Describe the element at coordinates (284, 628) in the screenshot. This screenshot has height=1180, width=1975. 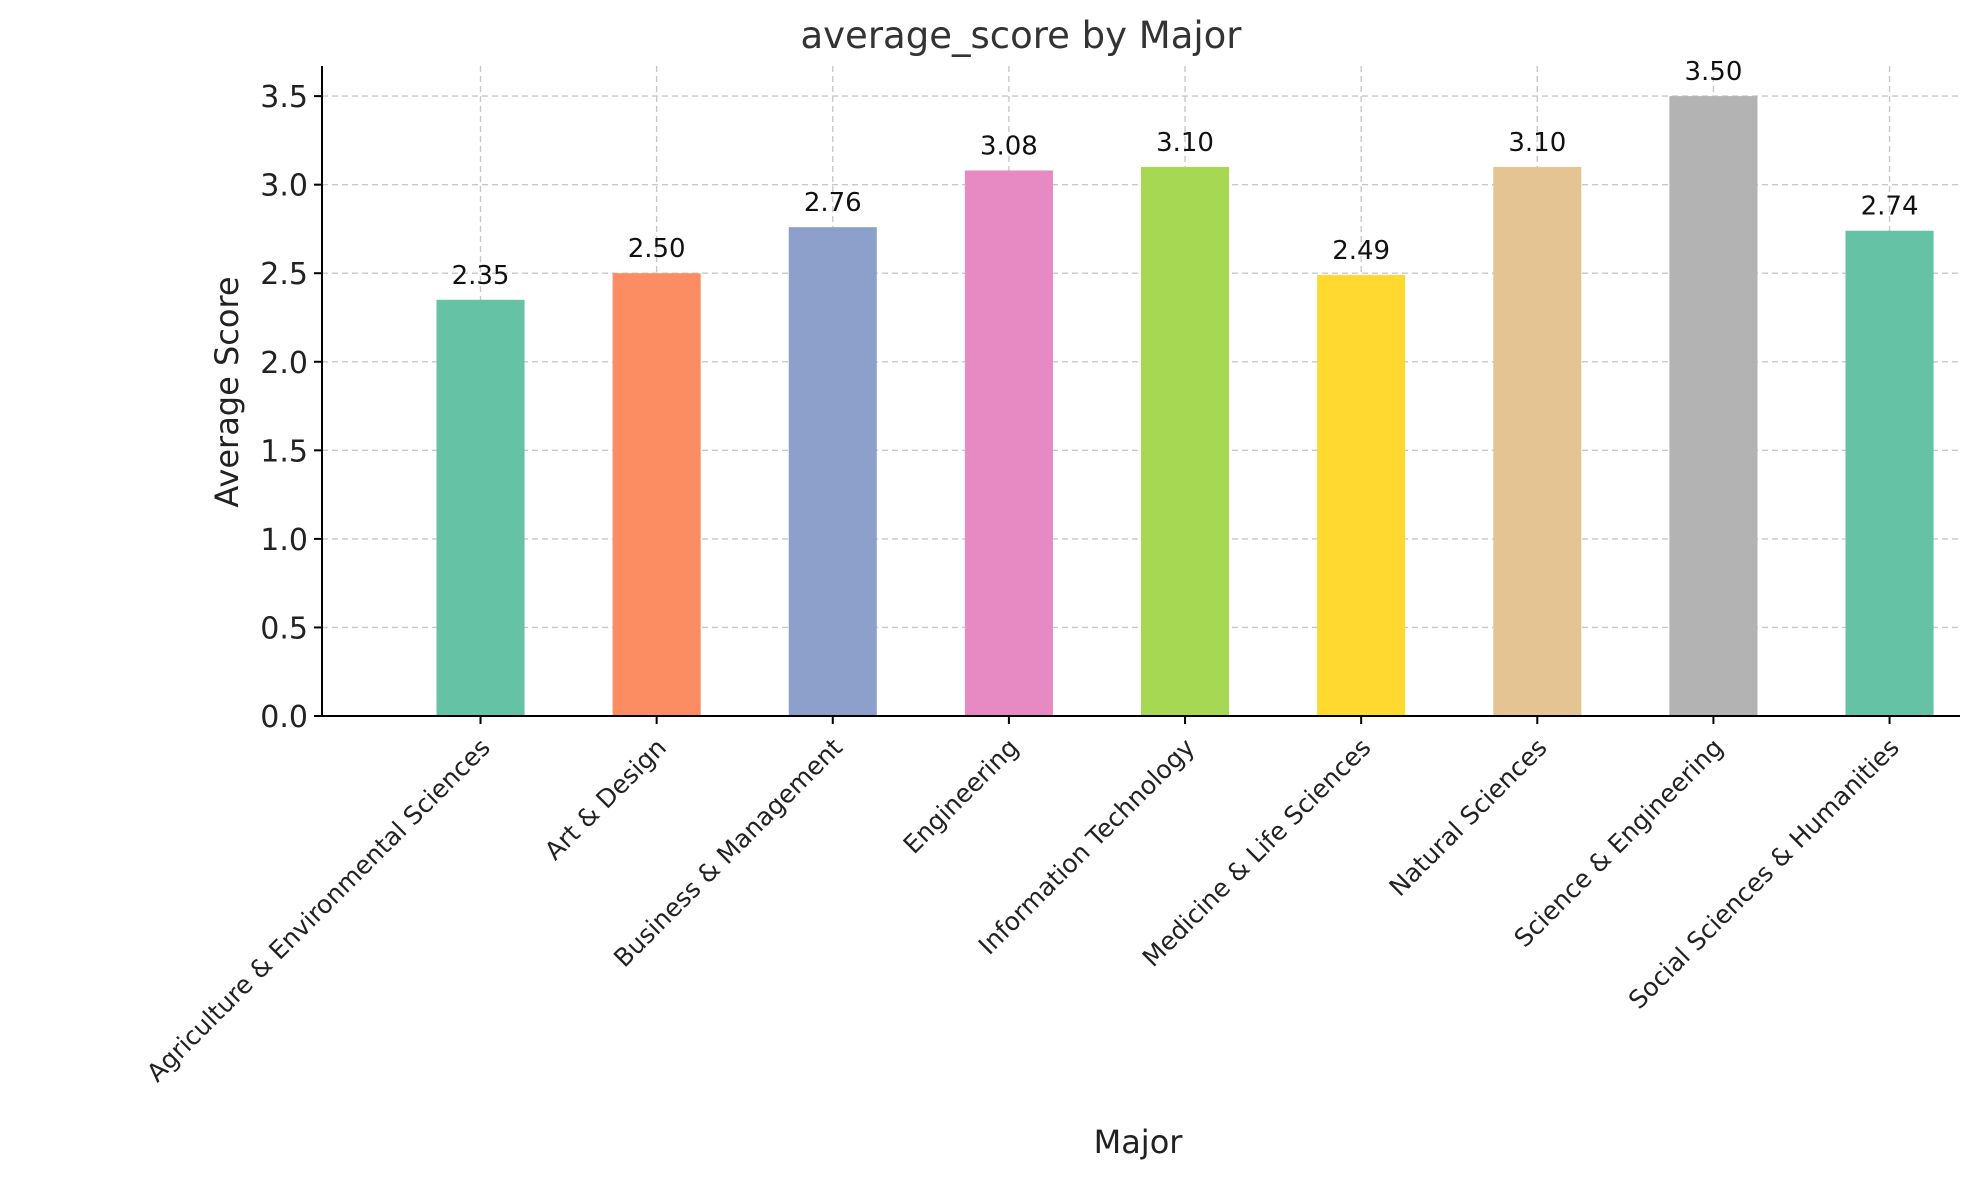
I see `y-tick-label: 0.5` at that location.